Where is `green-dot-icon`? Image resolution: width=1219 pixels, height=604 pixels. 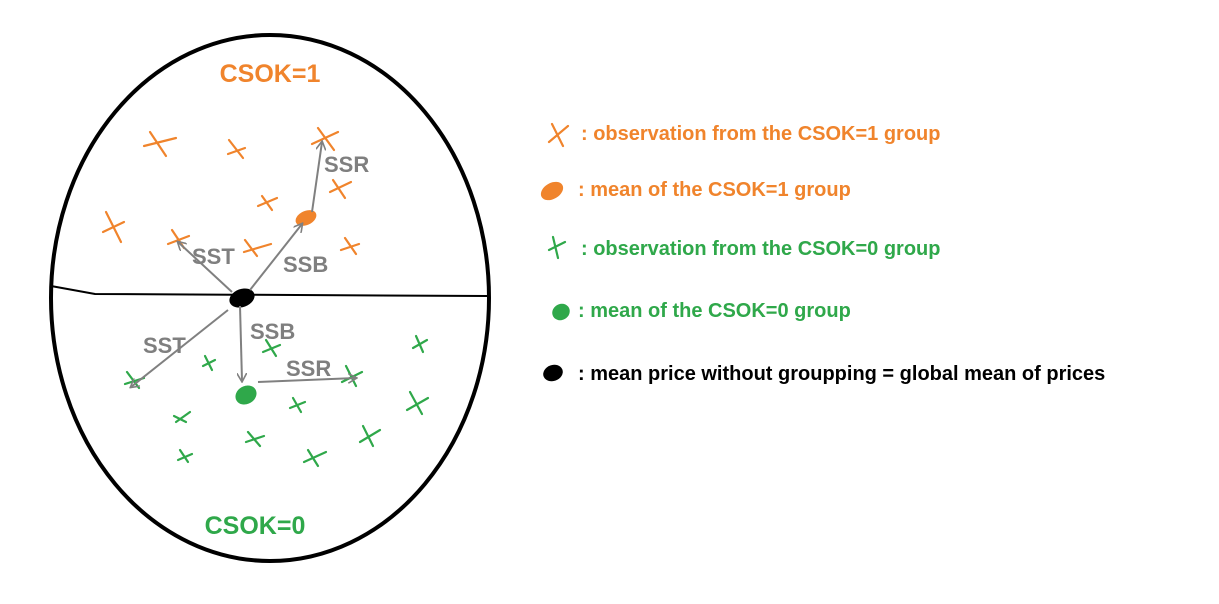
green-dot-icon is located at coordinates (561, 312).